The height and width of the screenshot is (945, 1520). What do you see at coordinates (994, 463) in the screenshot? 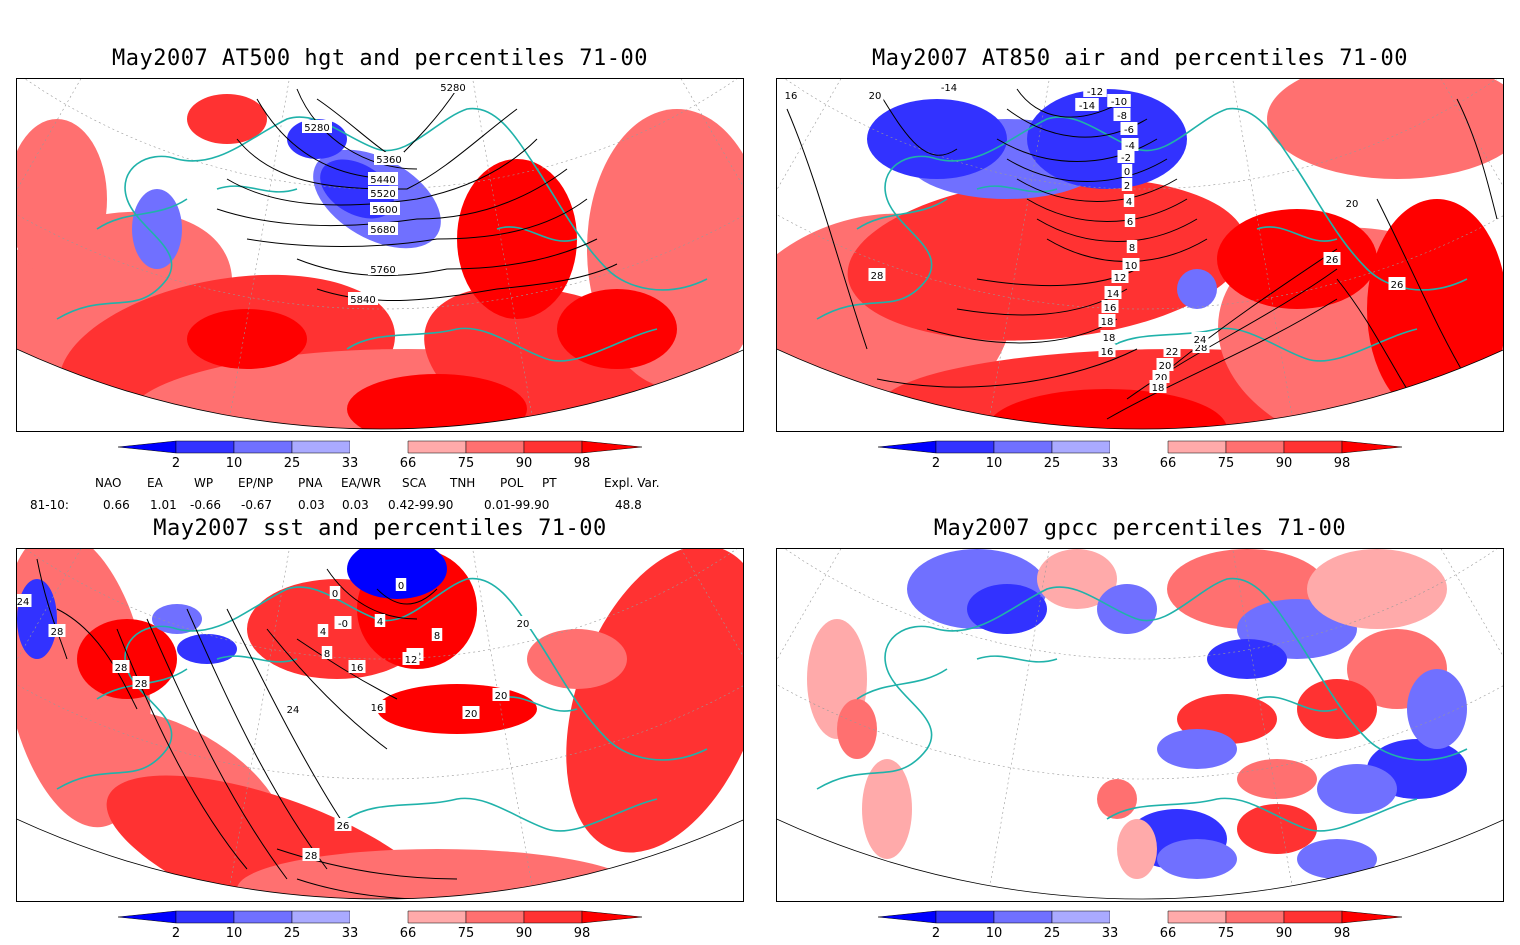
I see `colorbar-tick-label: 10` at bounding box center [994, 463].